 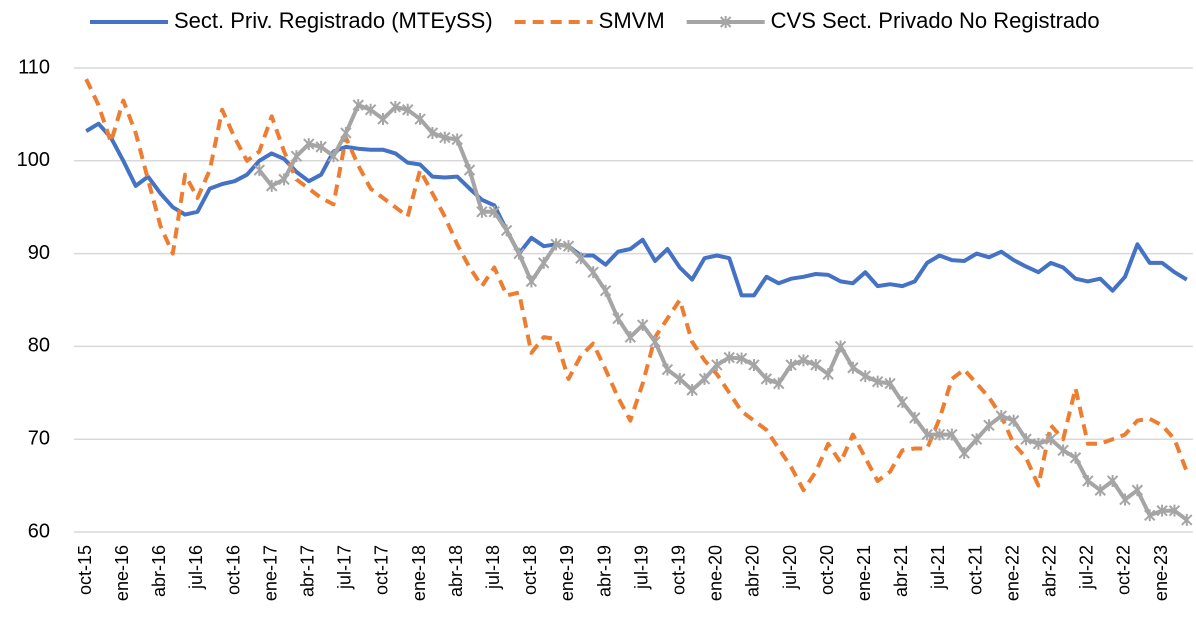 What do you see at coordinates (530, 570) in the screenshot?
I see `x-tick-label: oct-18` at bounding box center [530, 570].